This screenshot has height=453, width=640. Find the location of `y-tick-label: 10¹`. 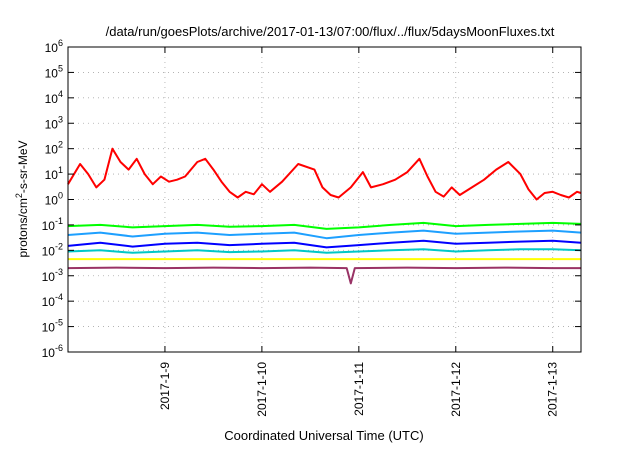

y-tick-label: 10¹ is located at coordinates (54, 173).